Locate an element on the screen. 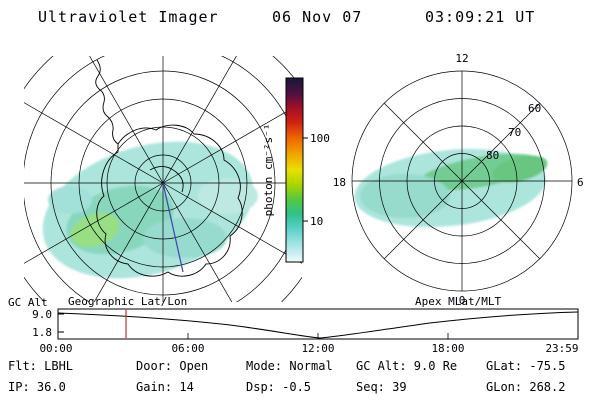 The height and width of the screenshot is (400, 600). status-glon: GLon: 268.2 is located at coordinates (525, 387).